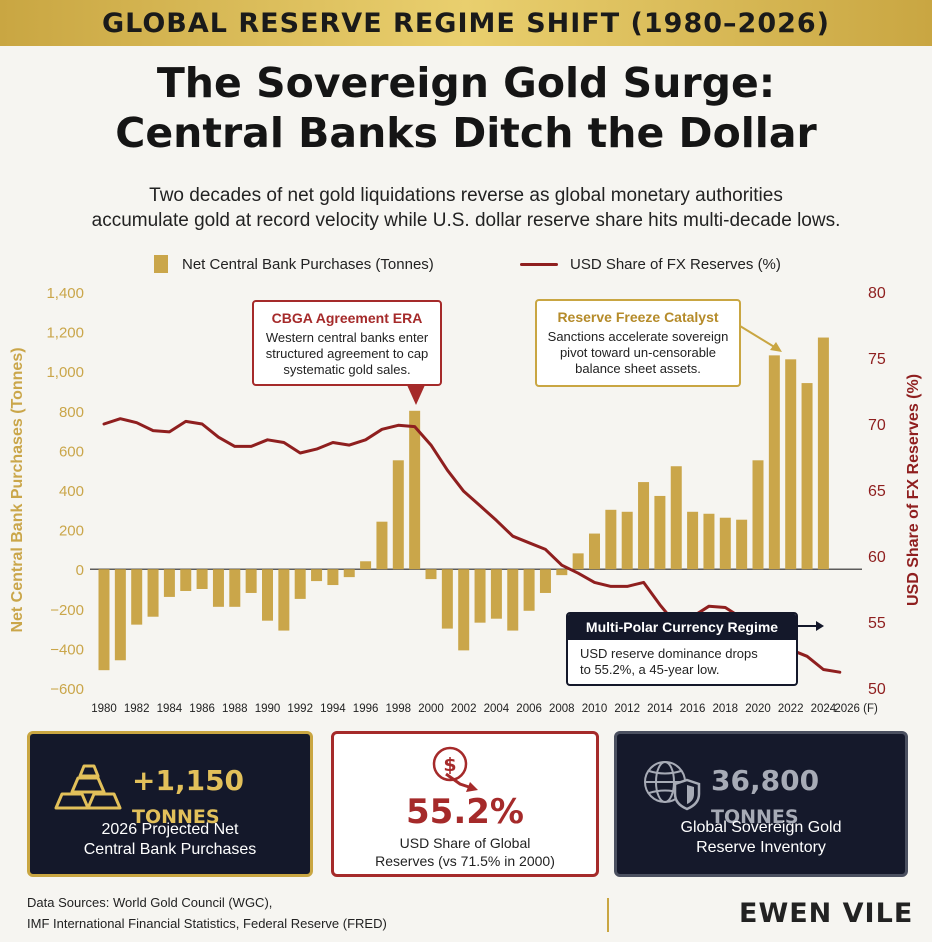 The height and width of the screenshot is (942, 932). Describe the element at coordinates (176, 817) in the screenshot. I see `card1-unit: TONNES` at that location.